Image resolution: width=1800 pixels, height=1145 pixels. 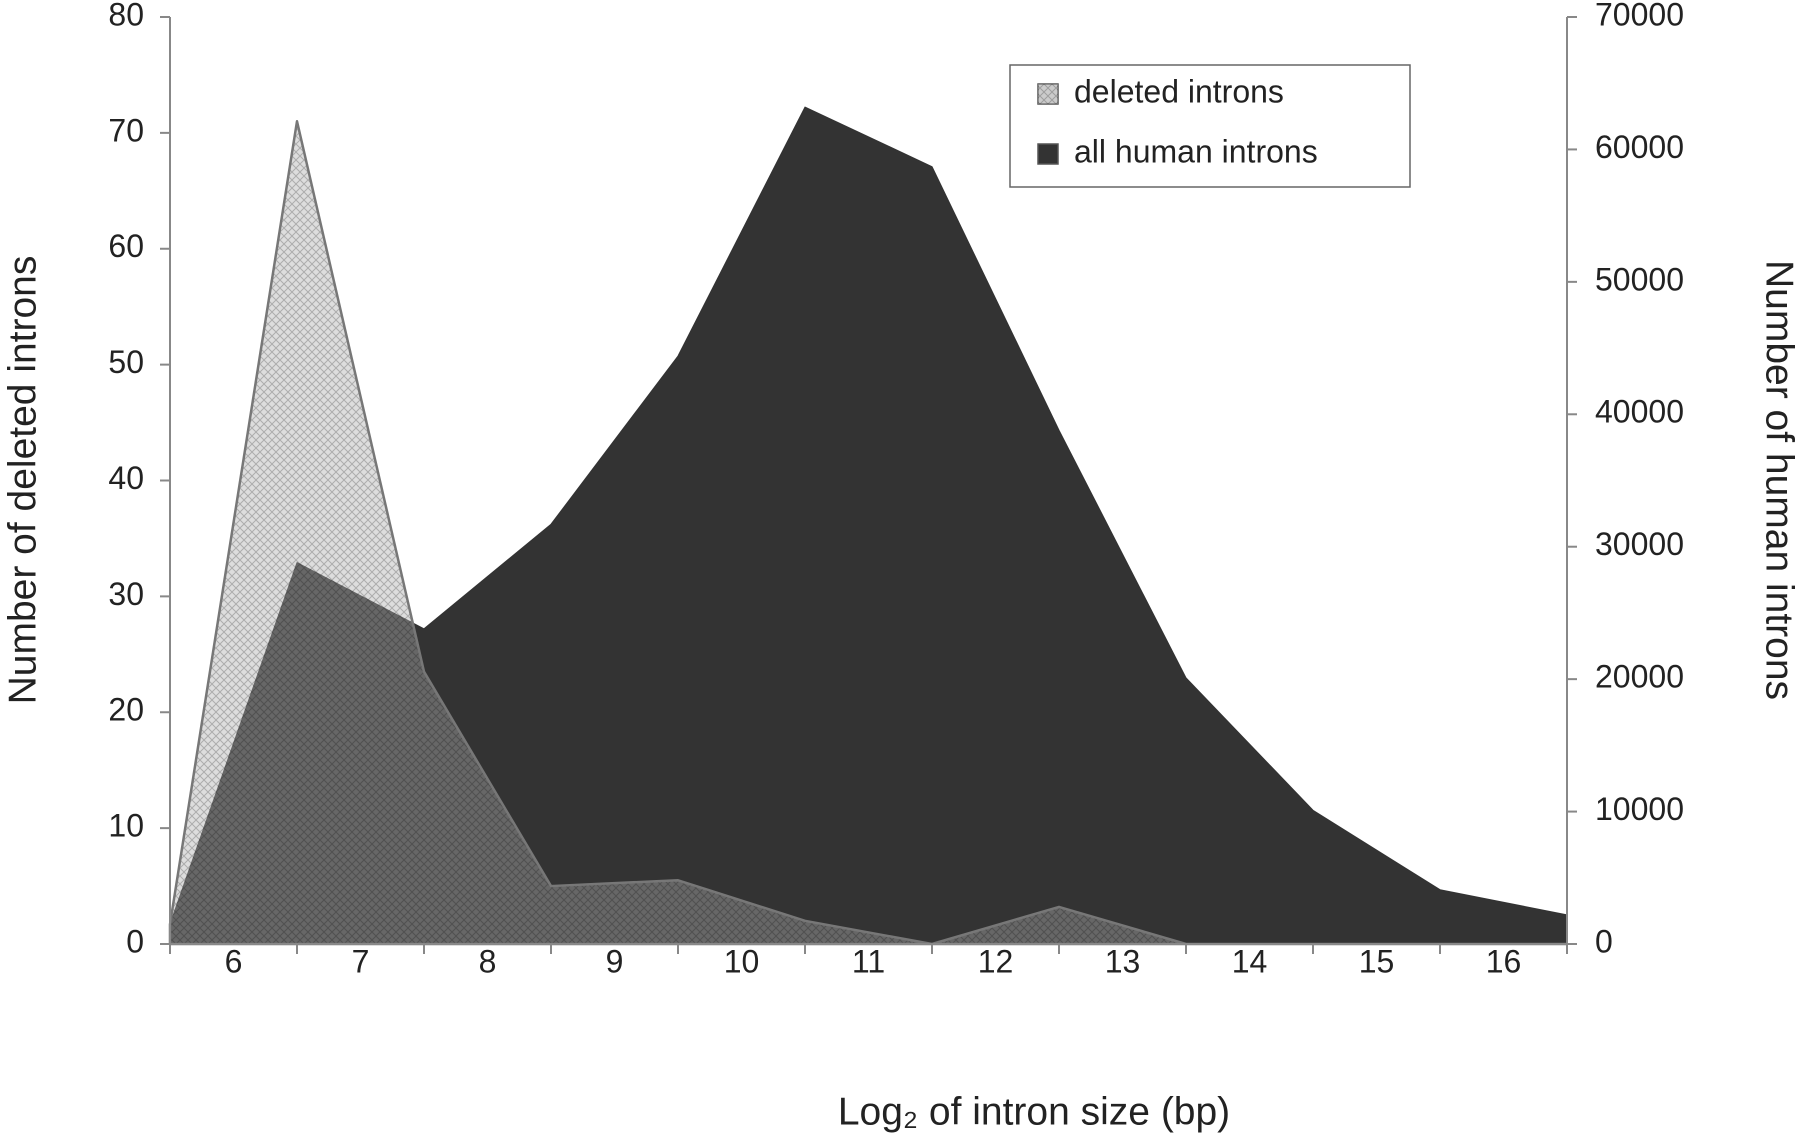 I want to click on y2-tick-label: 60000, so click(x=1639, y=147).